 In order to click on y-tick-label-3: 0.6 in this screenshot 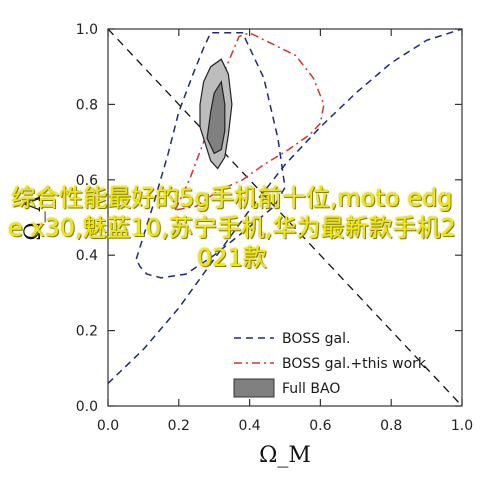, I will do `click(87, 181)`.